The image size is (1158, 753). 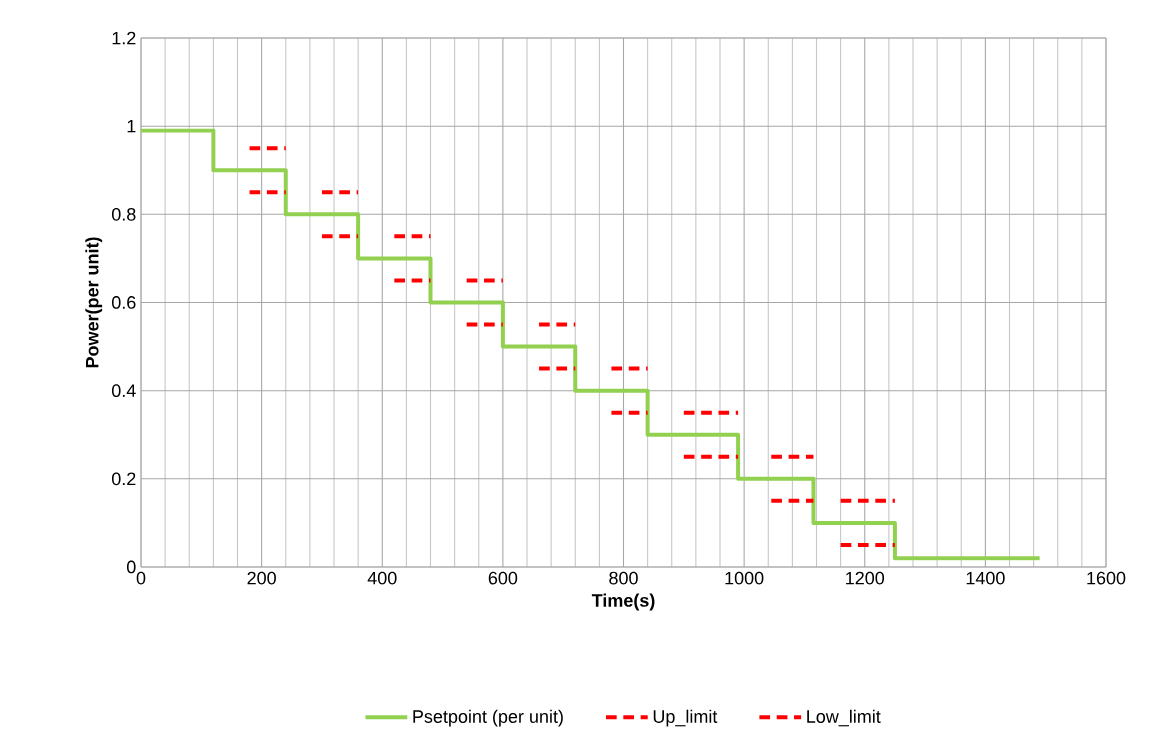 What do you see at coordinates (685, 718) in the screenshot?
I see `legend-label: Up_limit` at bounding box center [685, 718].